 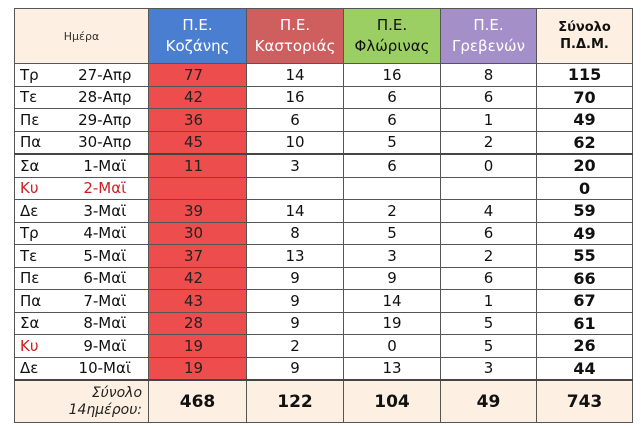 I want to click on table-row: Σα 8-Μαϊ 28 9 19 5 61, so click(x=324, y=323).